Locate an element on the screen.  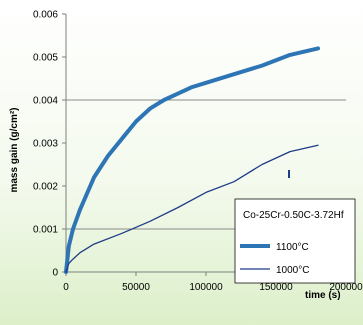
x-tick-label: 50000 is located at coordinates (136, 287).